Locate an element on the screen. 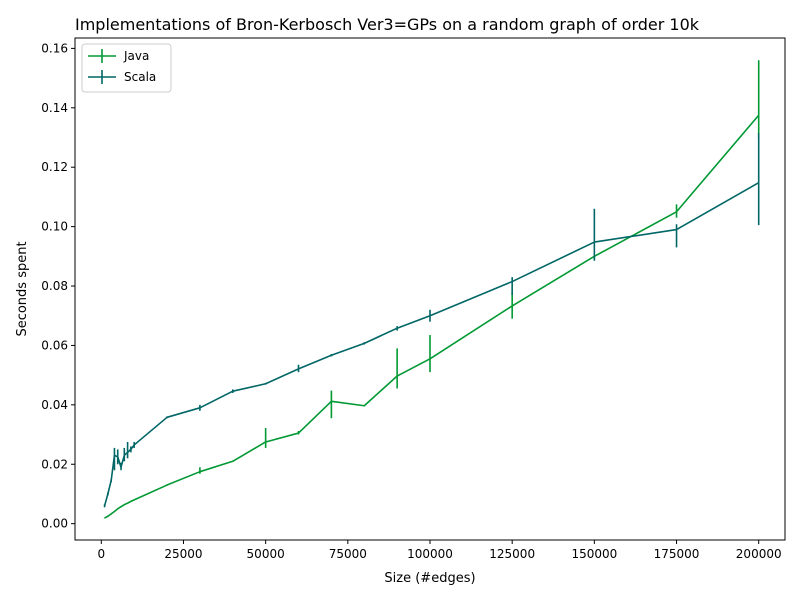 The height and width of the screenshot is (600, 800). x-tick-label: 150000 is located at coordinates (594, 554).